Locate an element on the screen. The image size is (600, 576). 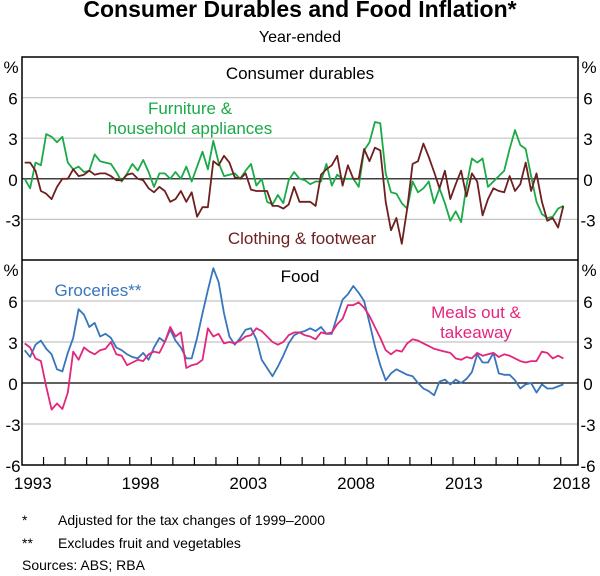
series-label: Clothing & footwear is located at coordinates (302, 238).